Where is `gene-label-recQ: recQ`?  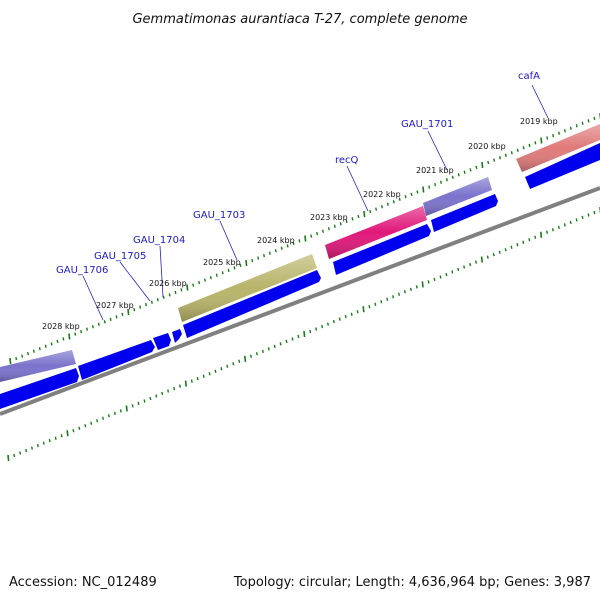 gene-label-recQ: recQ is located at coordinates (347, 160).